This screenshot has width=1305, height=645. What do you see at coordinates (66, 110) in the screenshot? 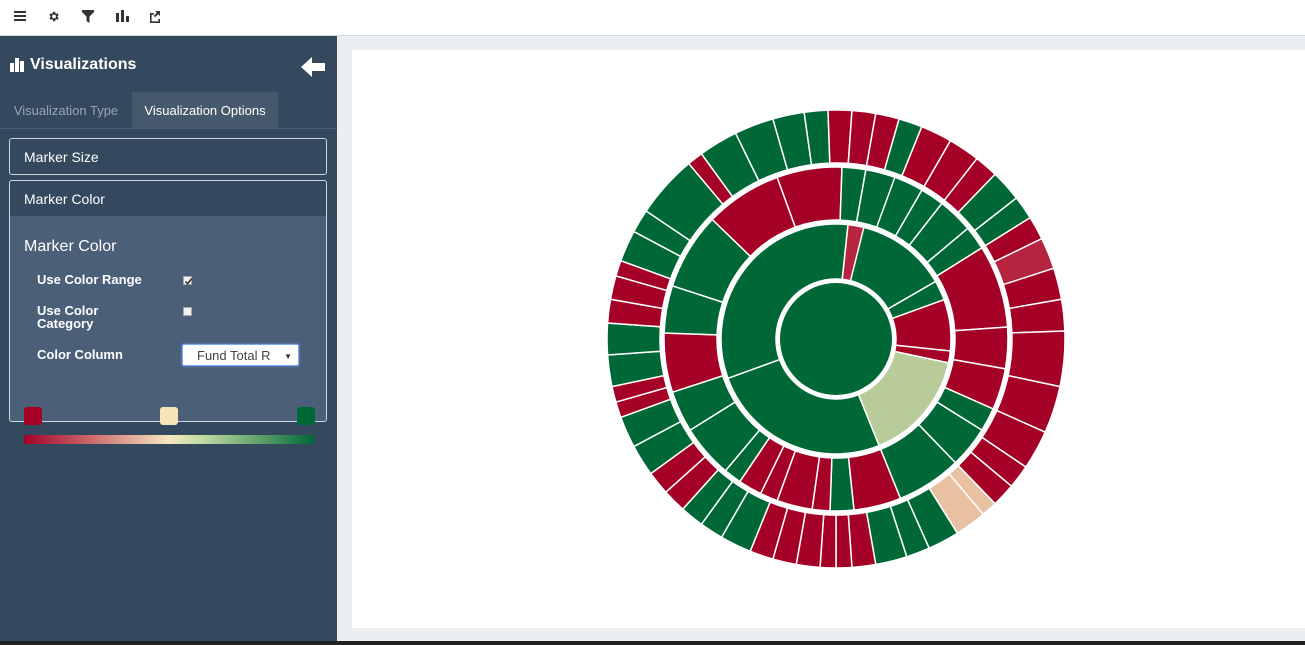
I see `tab-visualization-type: Visualization Type` at bounding box center [66, 110].